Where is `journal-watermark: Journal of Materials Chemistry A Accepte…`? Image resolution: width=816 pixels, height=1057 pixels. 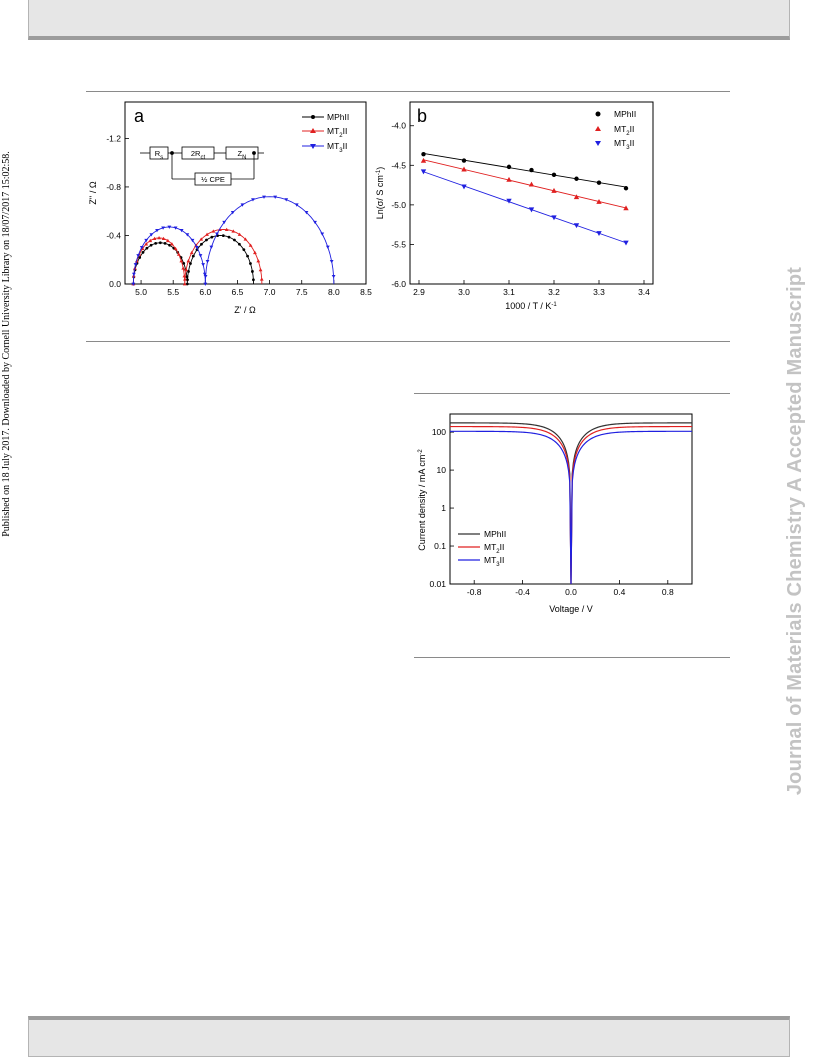
journal-watermark: Journal of Materials Chemistry A Accepte… is located at coordinates (795, 531).